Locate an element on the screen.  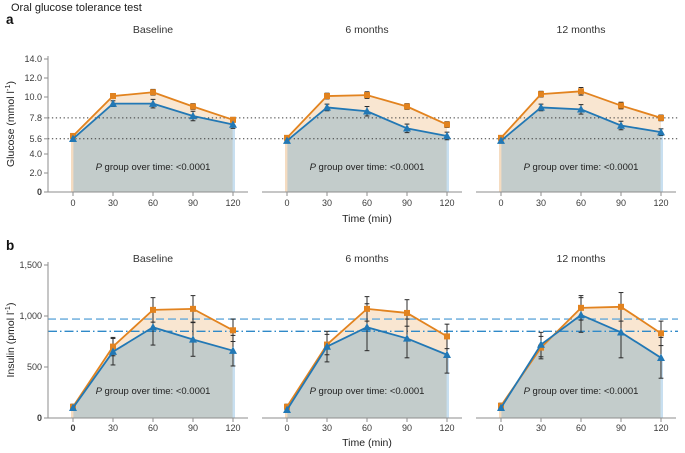
y-tick-label: 1,000 is located at coordinates (30, 316).